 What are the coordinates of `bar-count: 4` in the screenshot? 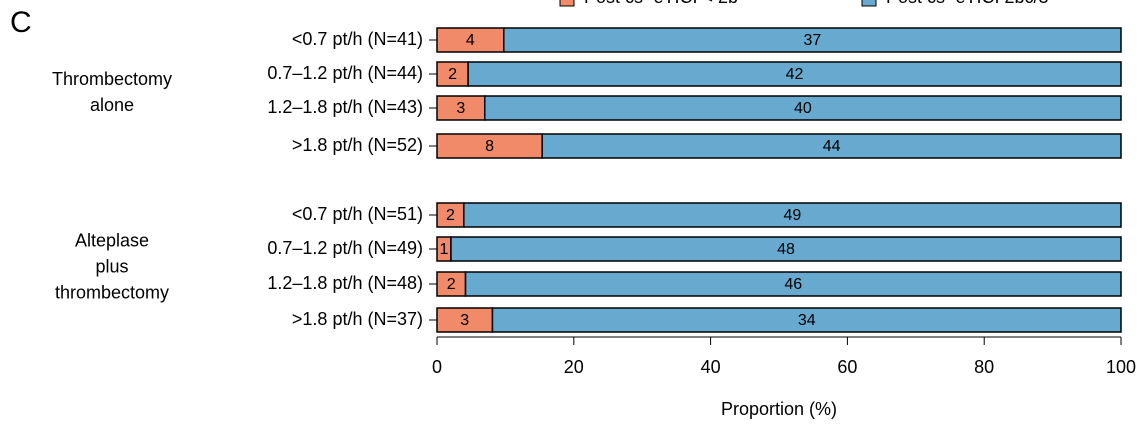 It's located at (470, 40).